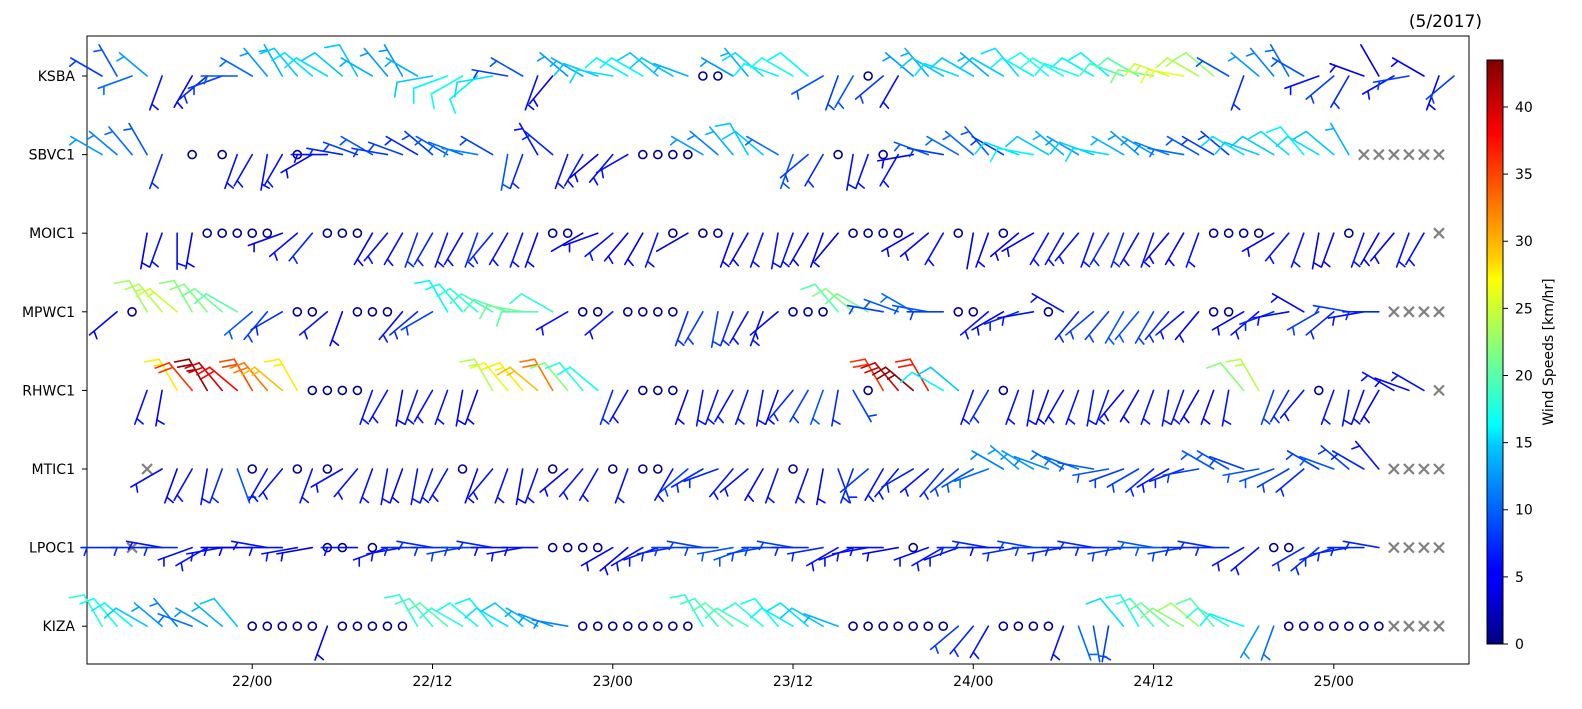  I want to click on y-tick-label: MPWC1, so click(48, 313).